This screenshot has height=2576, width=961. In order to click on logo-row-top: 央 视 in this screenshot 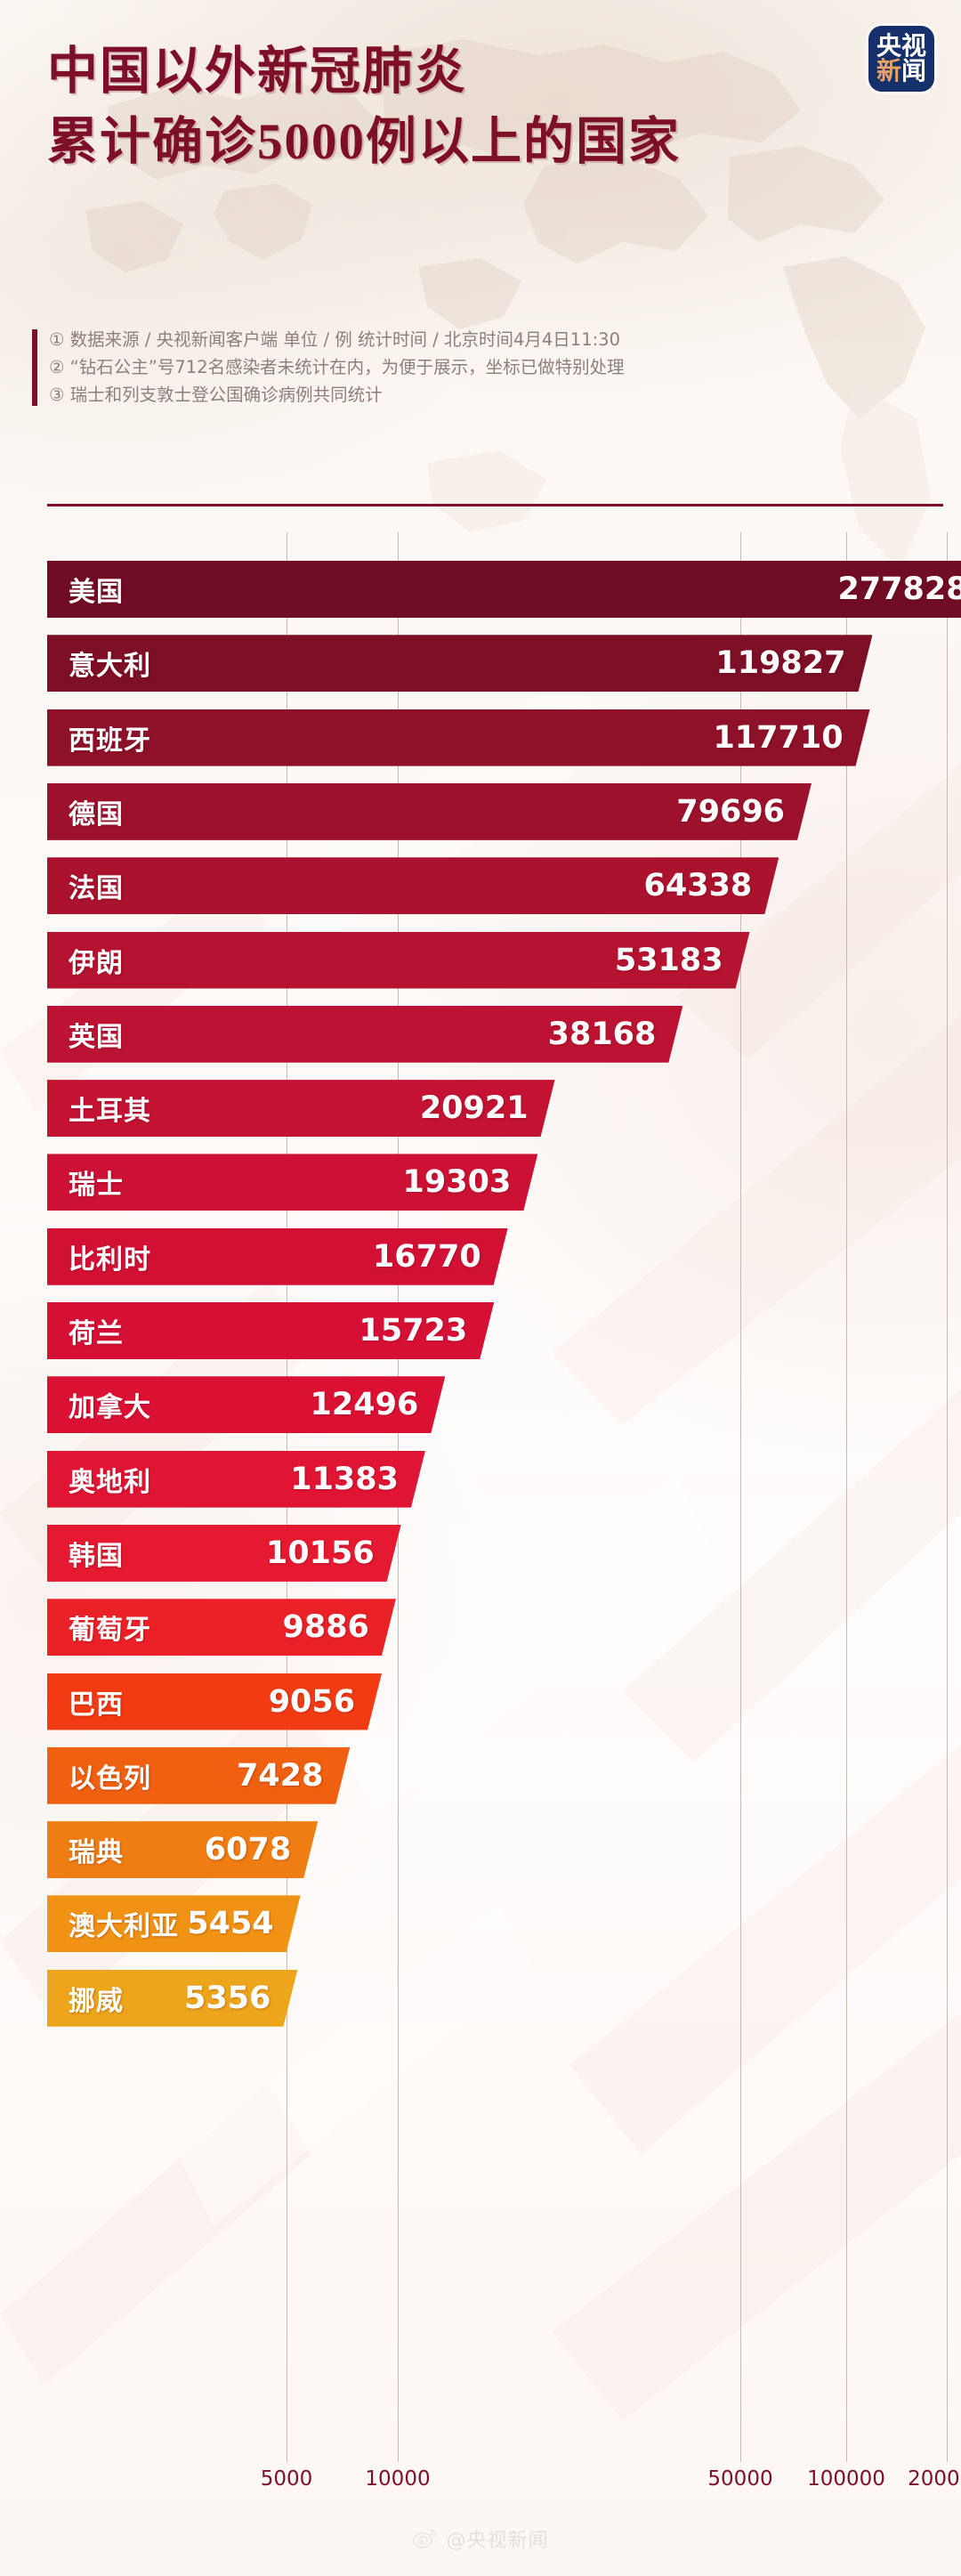, I will do `click(901, 46)`.